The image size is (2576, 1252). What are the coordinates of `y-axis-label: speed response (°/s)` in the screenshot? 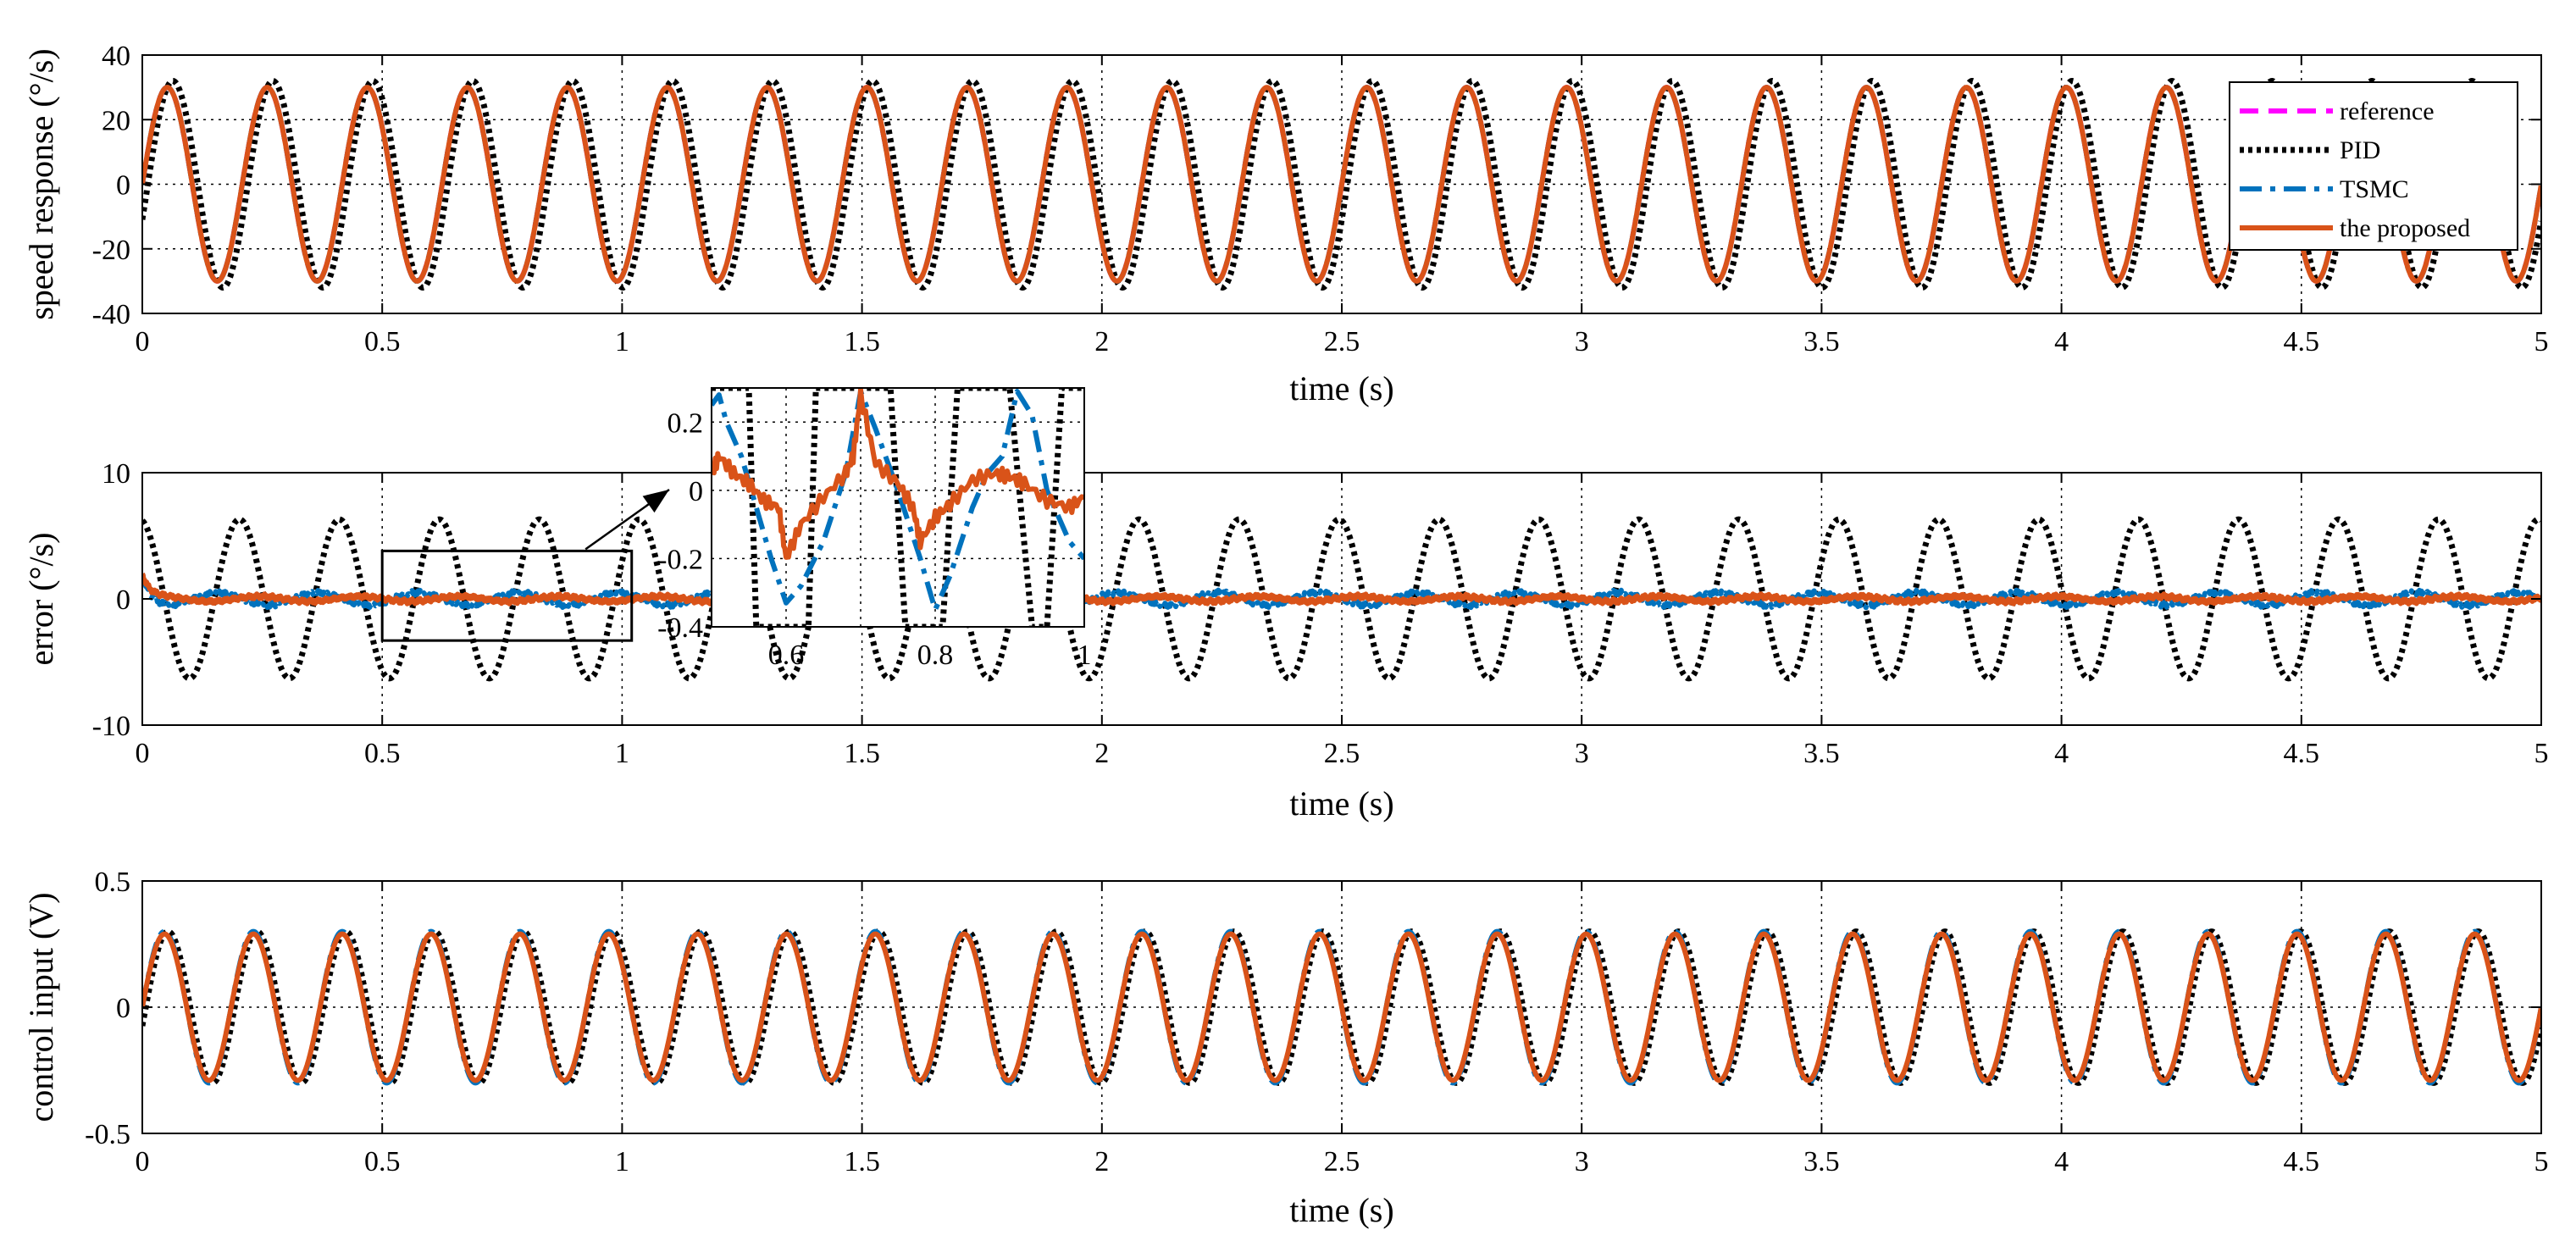 It's located at (41, 183).